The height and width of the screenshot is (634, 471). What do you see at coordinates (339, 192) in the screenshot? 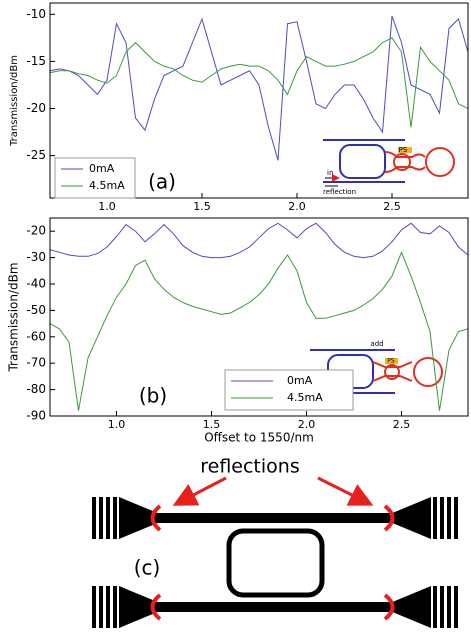
I see `inset-label: reflection` at bounding box center [339, 192].